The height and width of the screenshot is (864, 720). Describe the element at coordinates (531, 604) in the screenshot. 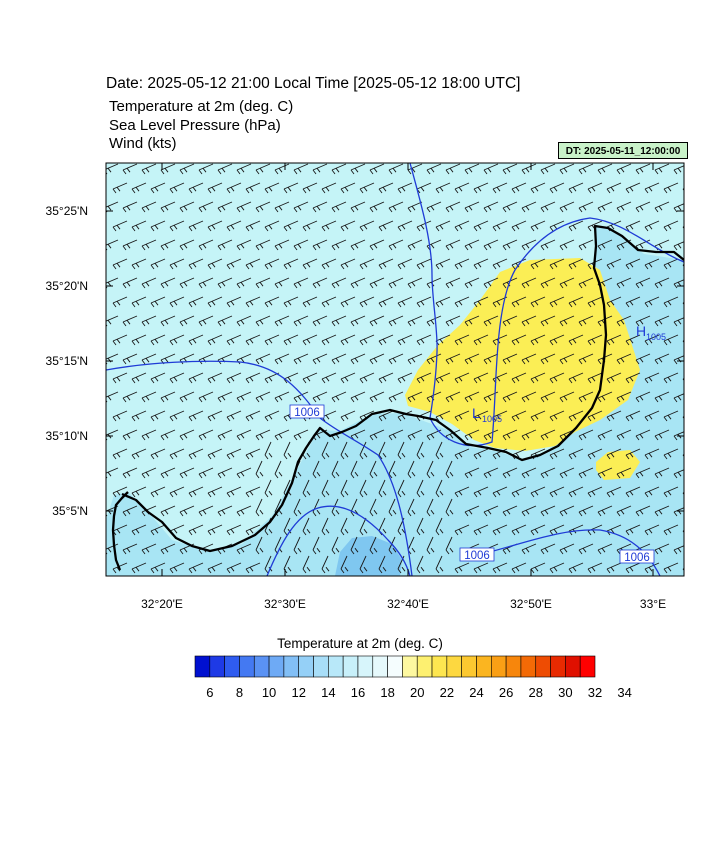

I see `lon-label: 32°50'E` at that location.